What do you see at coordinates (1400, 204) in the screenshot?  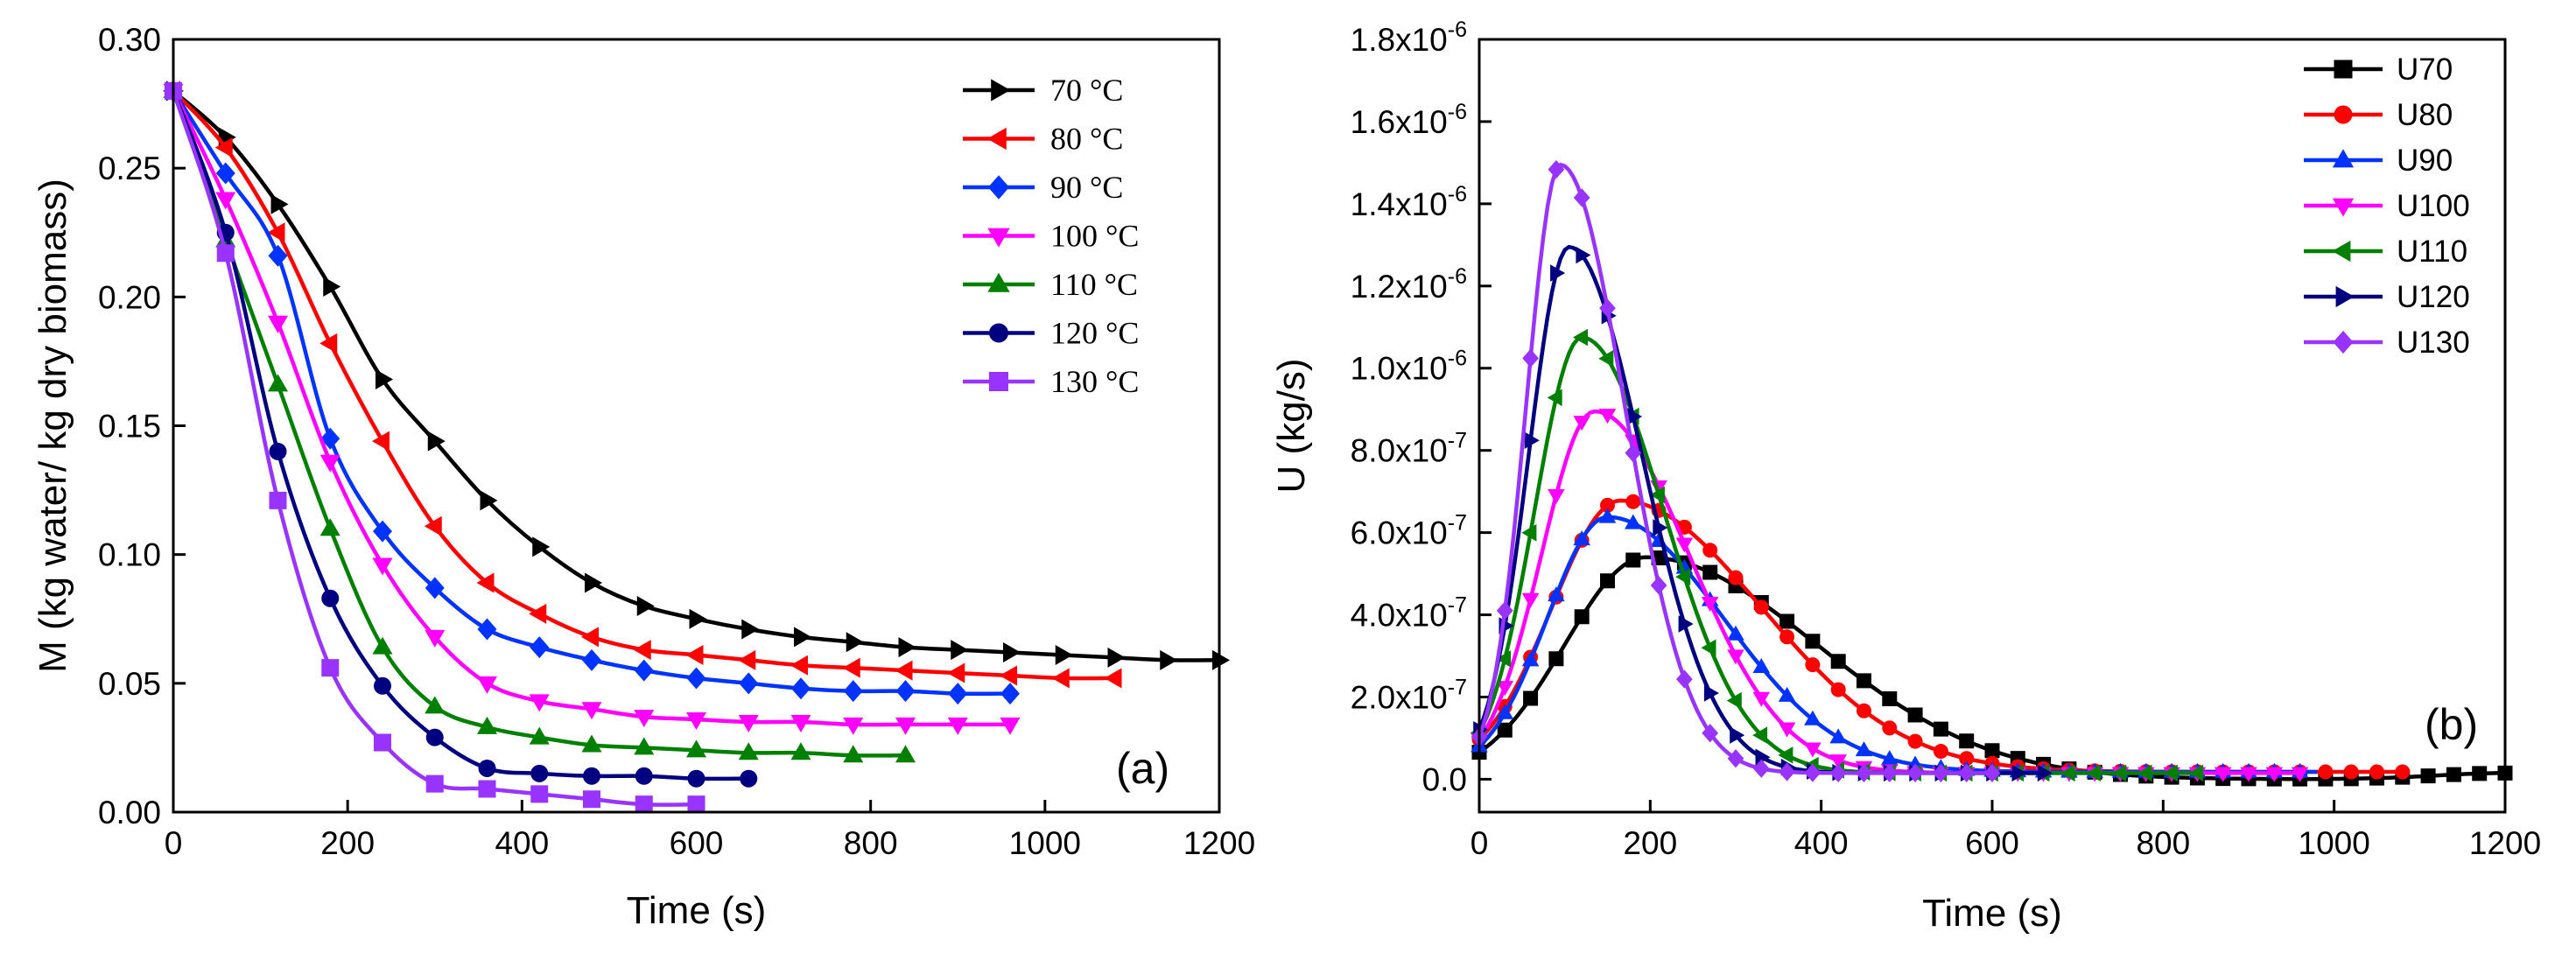 I see `y-tick-base-b: 1.4x10` at bounding box center [1400, 204].